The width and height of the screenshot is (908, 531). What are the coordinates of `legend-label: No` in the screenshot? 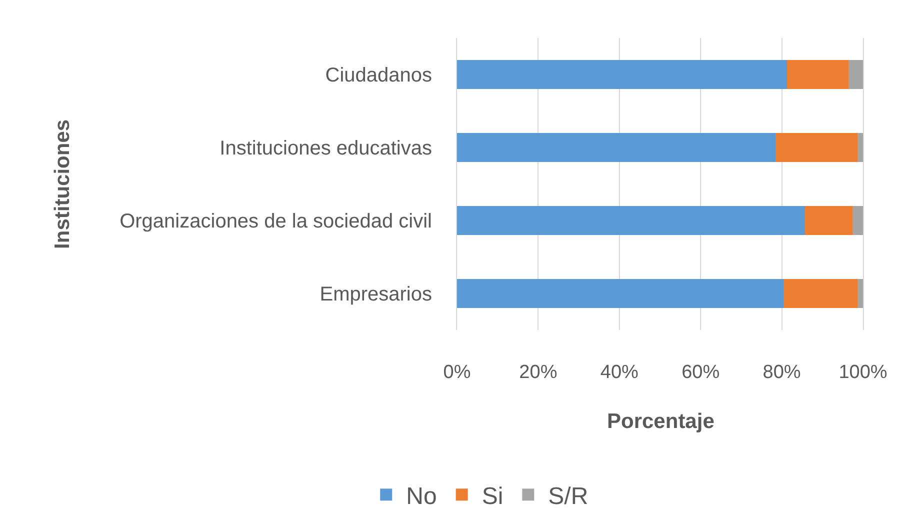 It's located at (421, 496).